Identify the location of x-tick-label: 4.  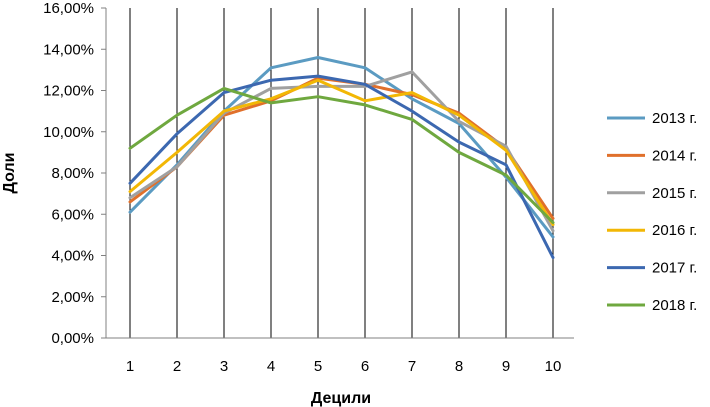
(271, 366).